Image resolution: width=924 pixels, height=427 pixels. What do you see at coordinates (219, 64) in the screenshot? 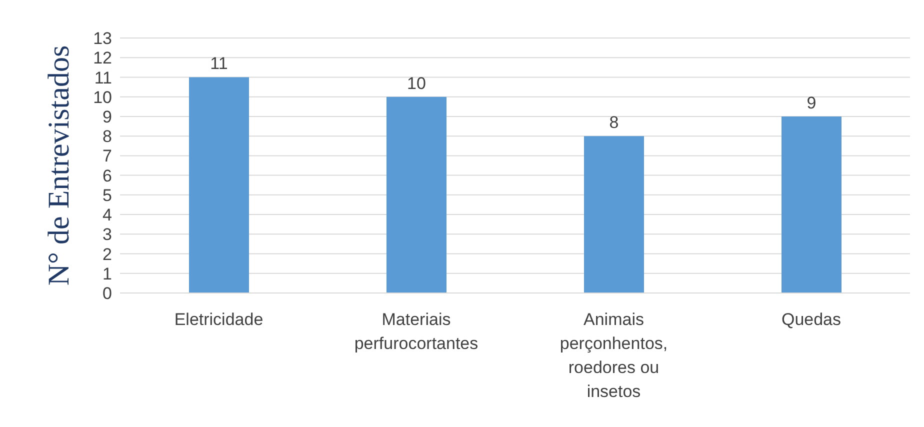
I see `data-label: 11` at bounding box center [219, 64].